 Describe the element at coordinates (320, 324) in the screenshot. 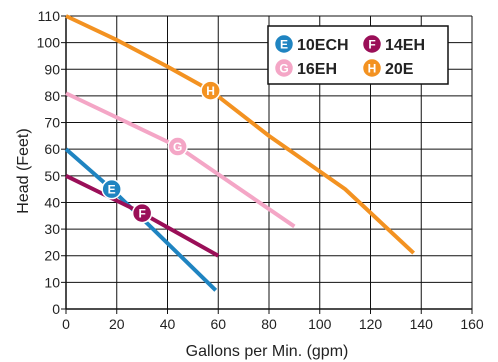

I see `x-tick-label: 100` at that location.